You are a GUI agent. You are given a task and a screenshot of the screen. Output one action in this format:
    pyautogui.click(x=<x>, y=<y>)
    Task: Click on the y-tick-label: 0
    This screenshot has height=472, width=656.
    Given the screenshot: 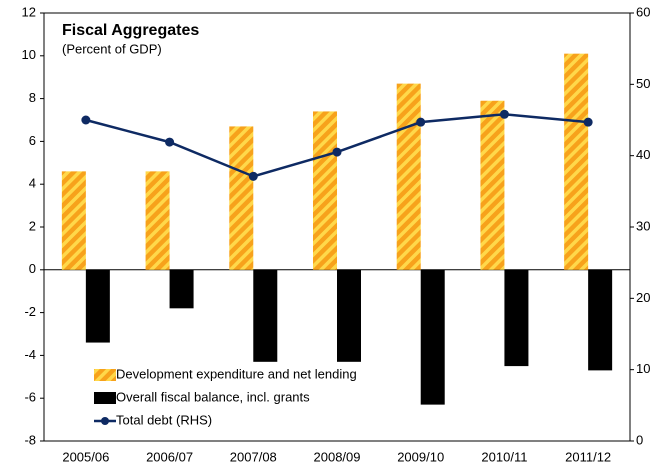 What is the action you would take?
    pyautogui.click(x=32, y=268)
    